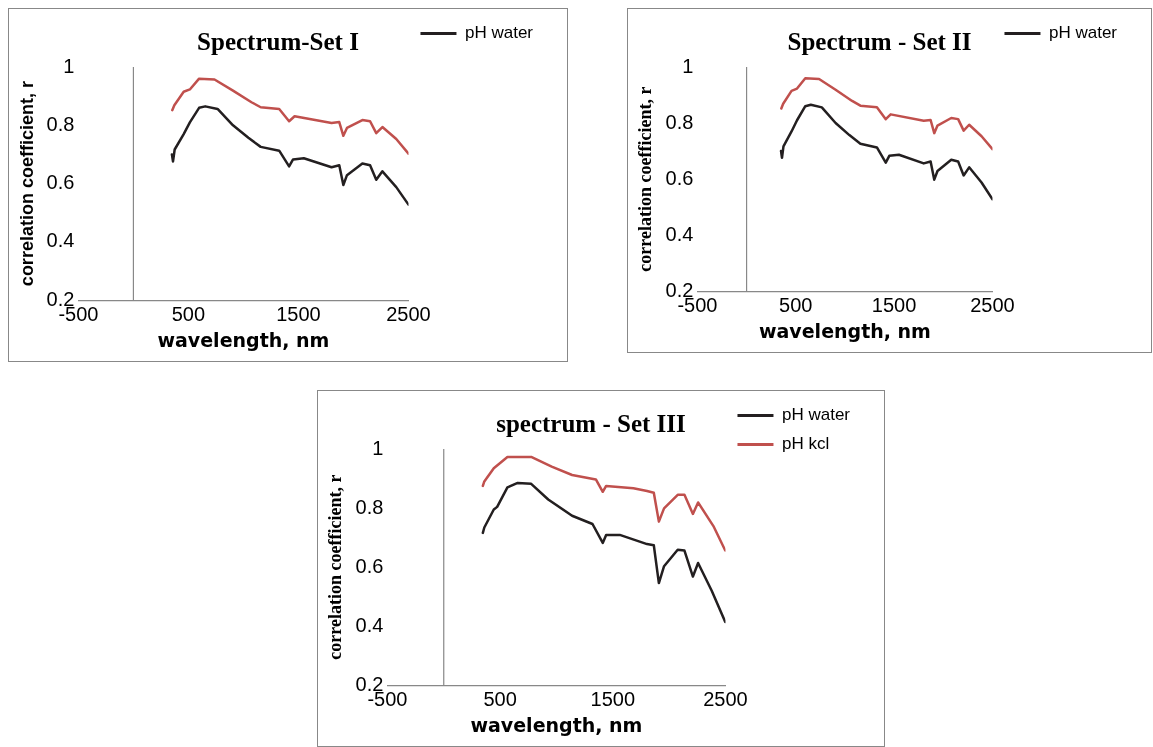 Image resolution: width=1153 pixels, height=747 pixels. What do you see at coordinates (278, 42) in the screenshot?
I see `chart-title: Spectrum-Set I` at bounding box center [278, 42].